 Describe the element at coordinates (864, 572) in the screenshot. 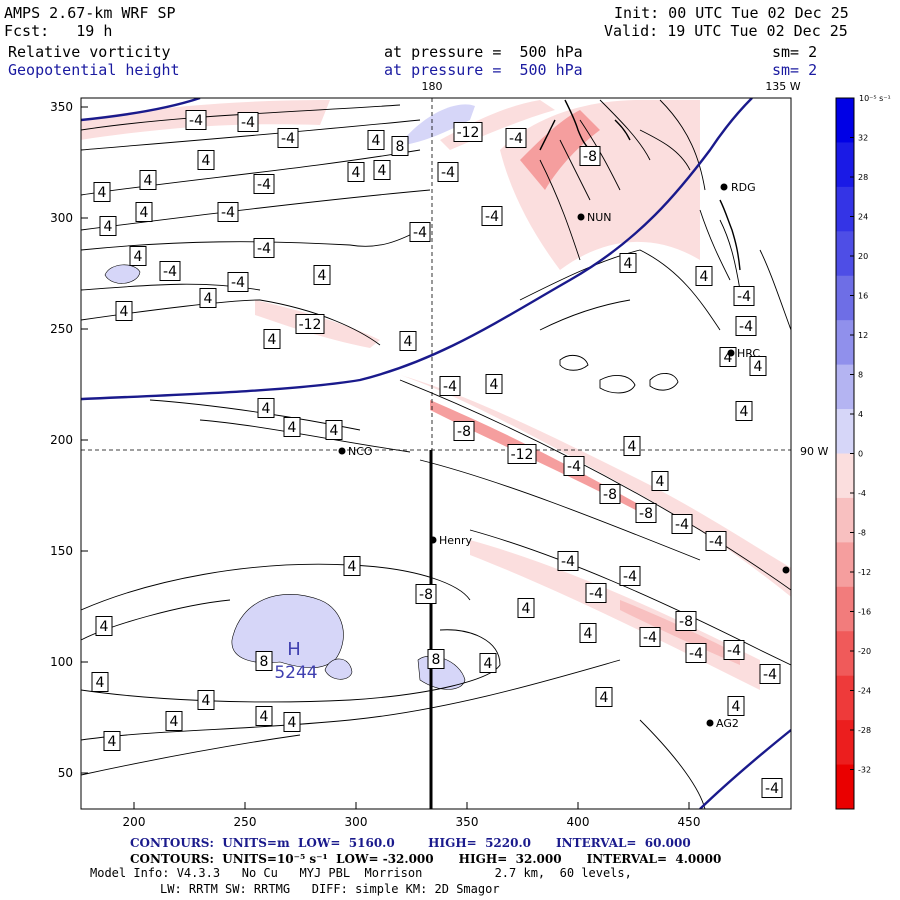

I see `colorbar-tick-label: -12` at that location.